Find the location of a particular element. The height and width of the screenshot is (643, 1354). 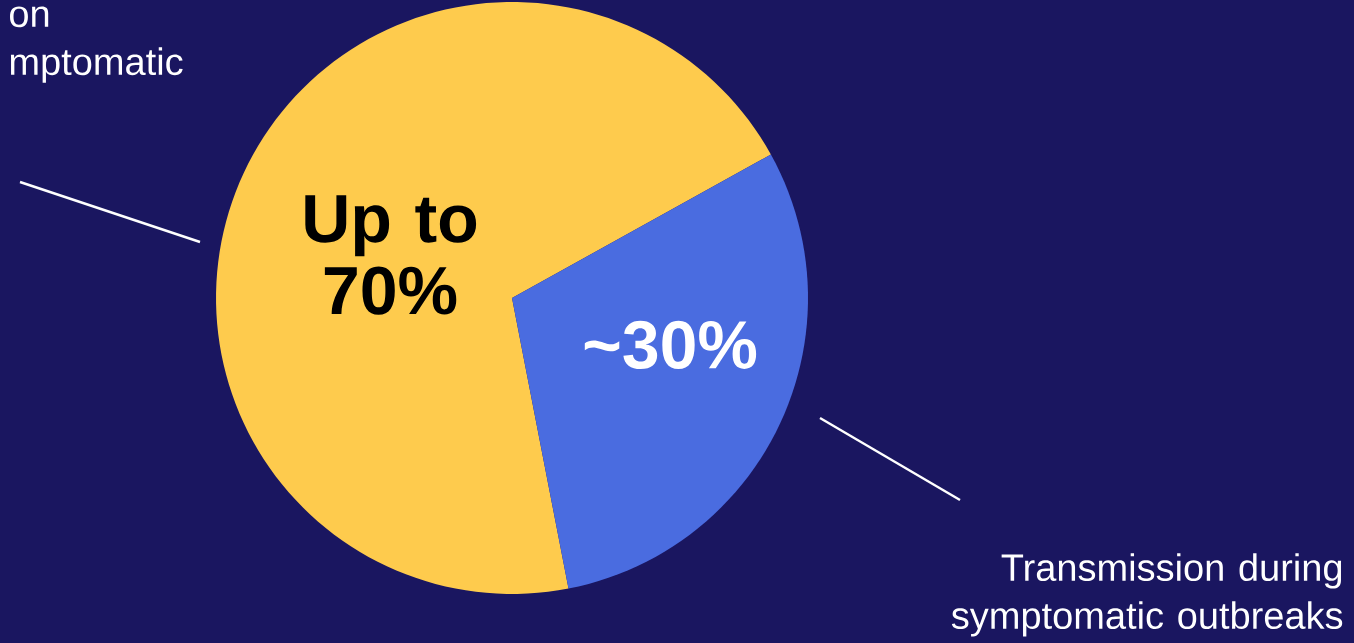

slice-label: Transmission during symptomatic outbreaks is located at coordinates (1147, 595).